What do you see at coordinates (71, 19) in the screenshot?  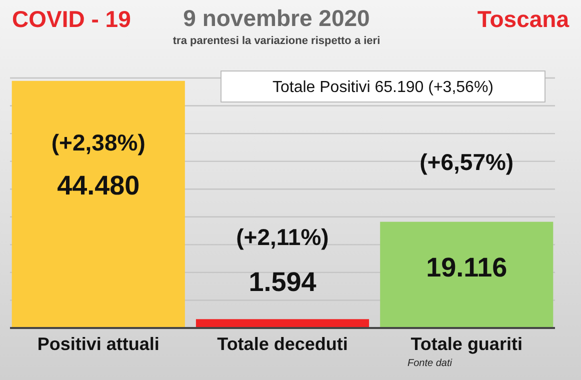 I see `text: COVID - 19` at bounding box center [71, 19].